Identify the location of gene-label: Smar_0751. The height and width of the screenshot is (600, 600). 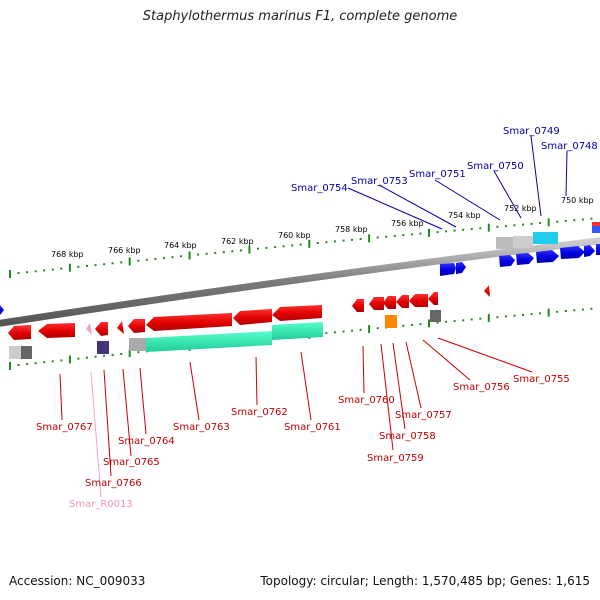
(437, 174).